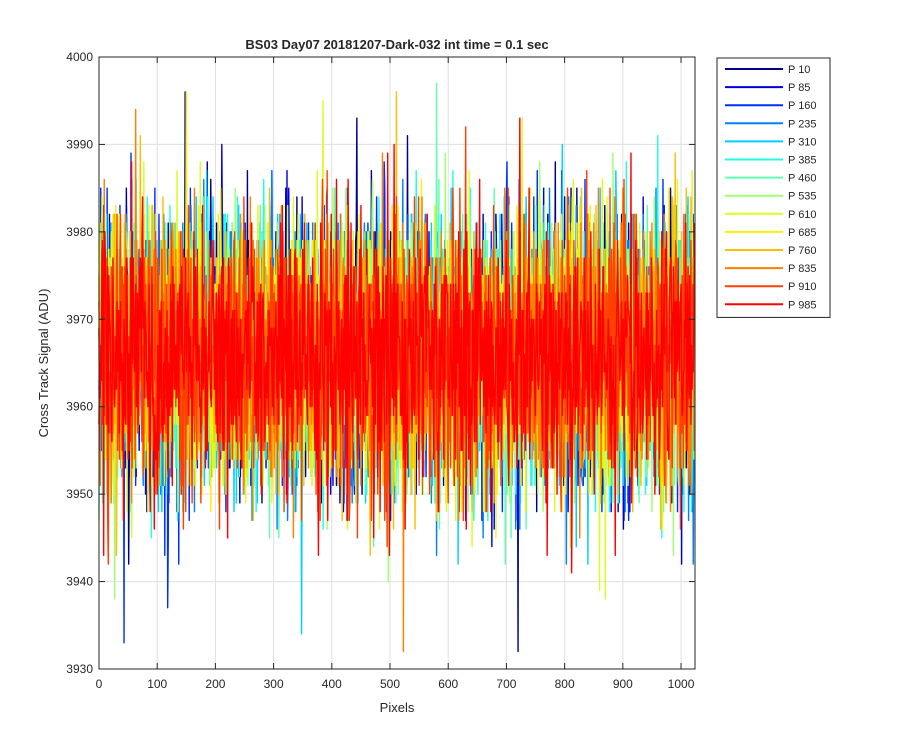 The image size is (900, 755). I want to click on legend-label: P 235, so click(802, 124).